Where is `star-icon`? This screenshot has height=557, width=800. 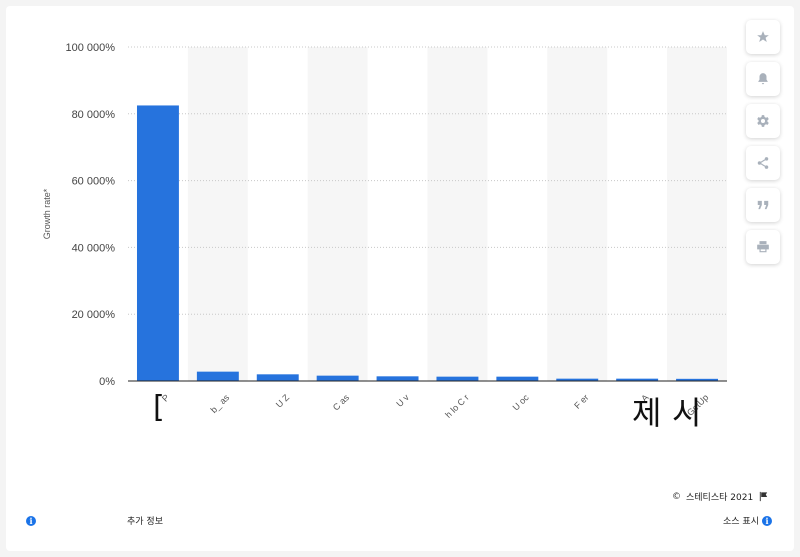 star-icon is located at coordinates (763, 36).